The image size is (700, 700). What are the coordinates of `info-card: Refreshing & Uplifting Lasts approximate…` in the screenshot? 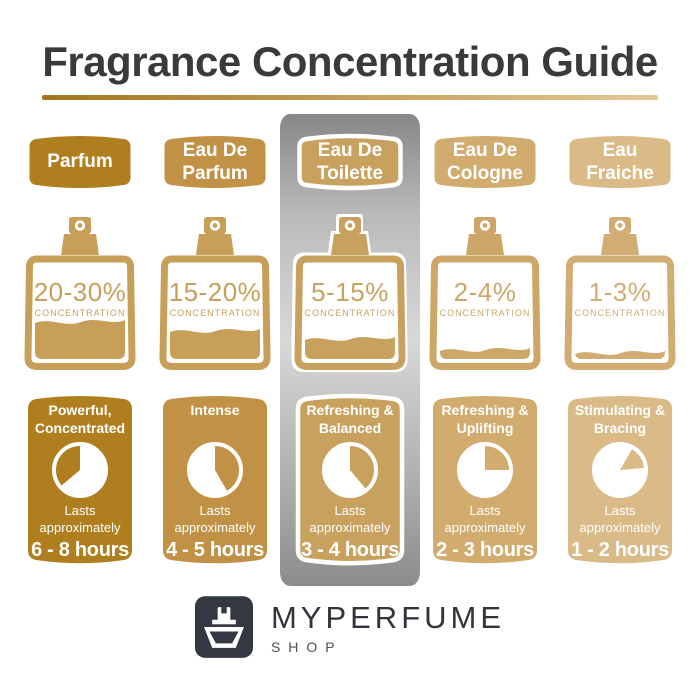 It's located at (485, 481).